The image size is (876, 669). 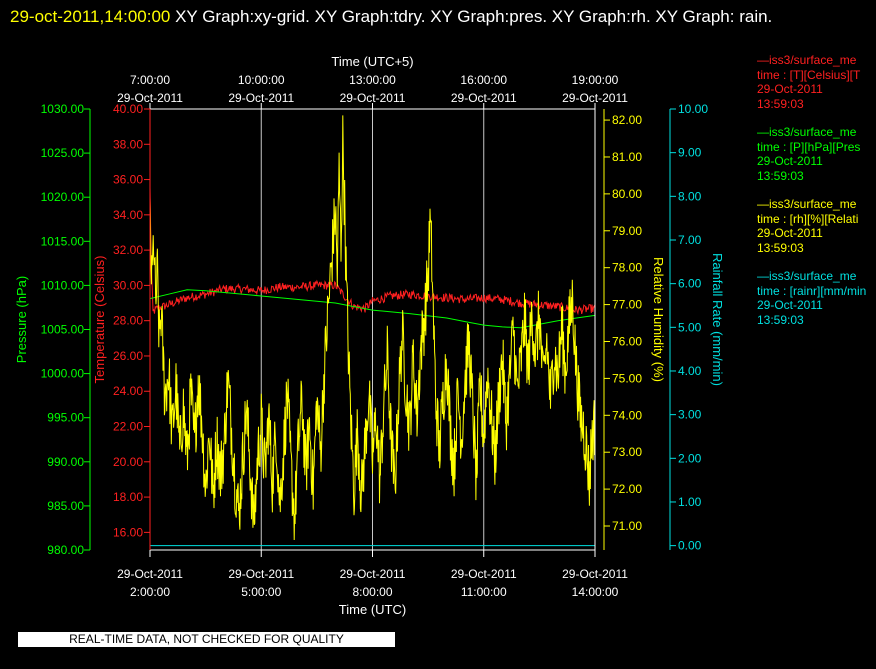 I want to click on rain-axis-tick-label: 5.00, so click(x=690, y=327).